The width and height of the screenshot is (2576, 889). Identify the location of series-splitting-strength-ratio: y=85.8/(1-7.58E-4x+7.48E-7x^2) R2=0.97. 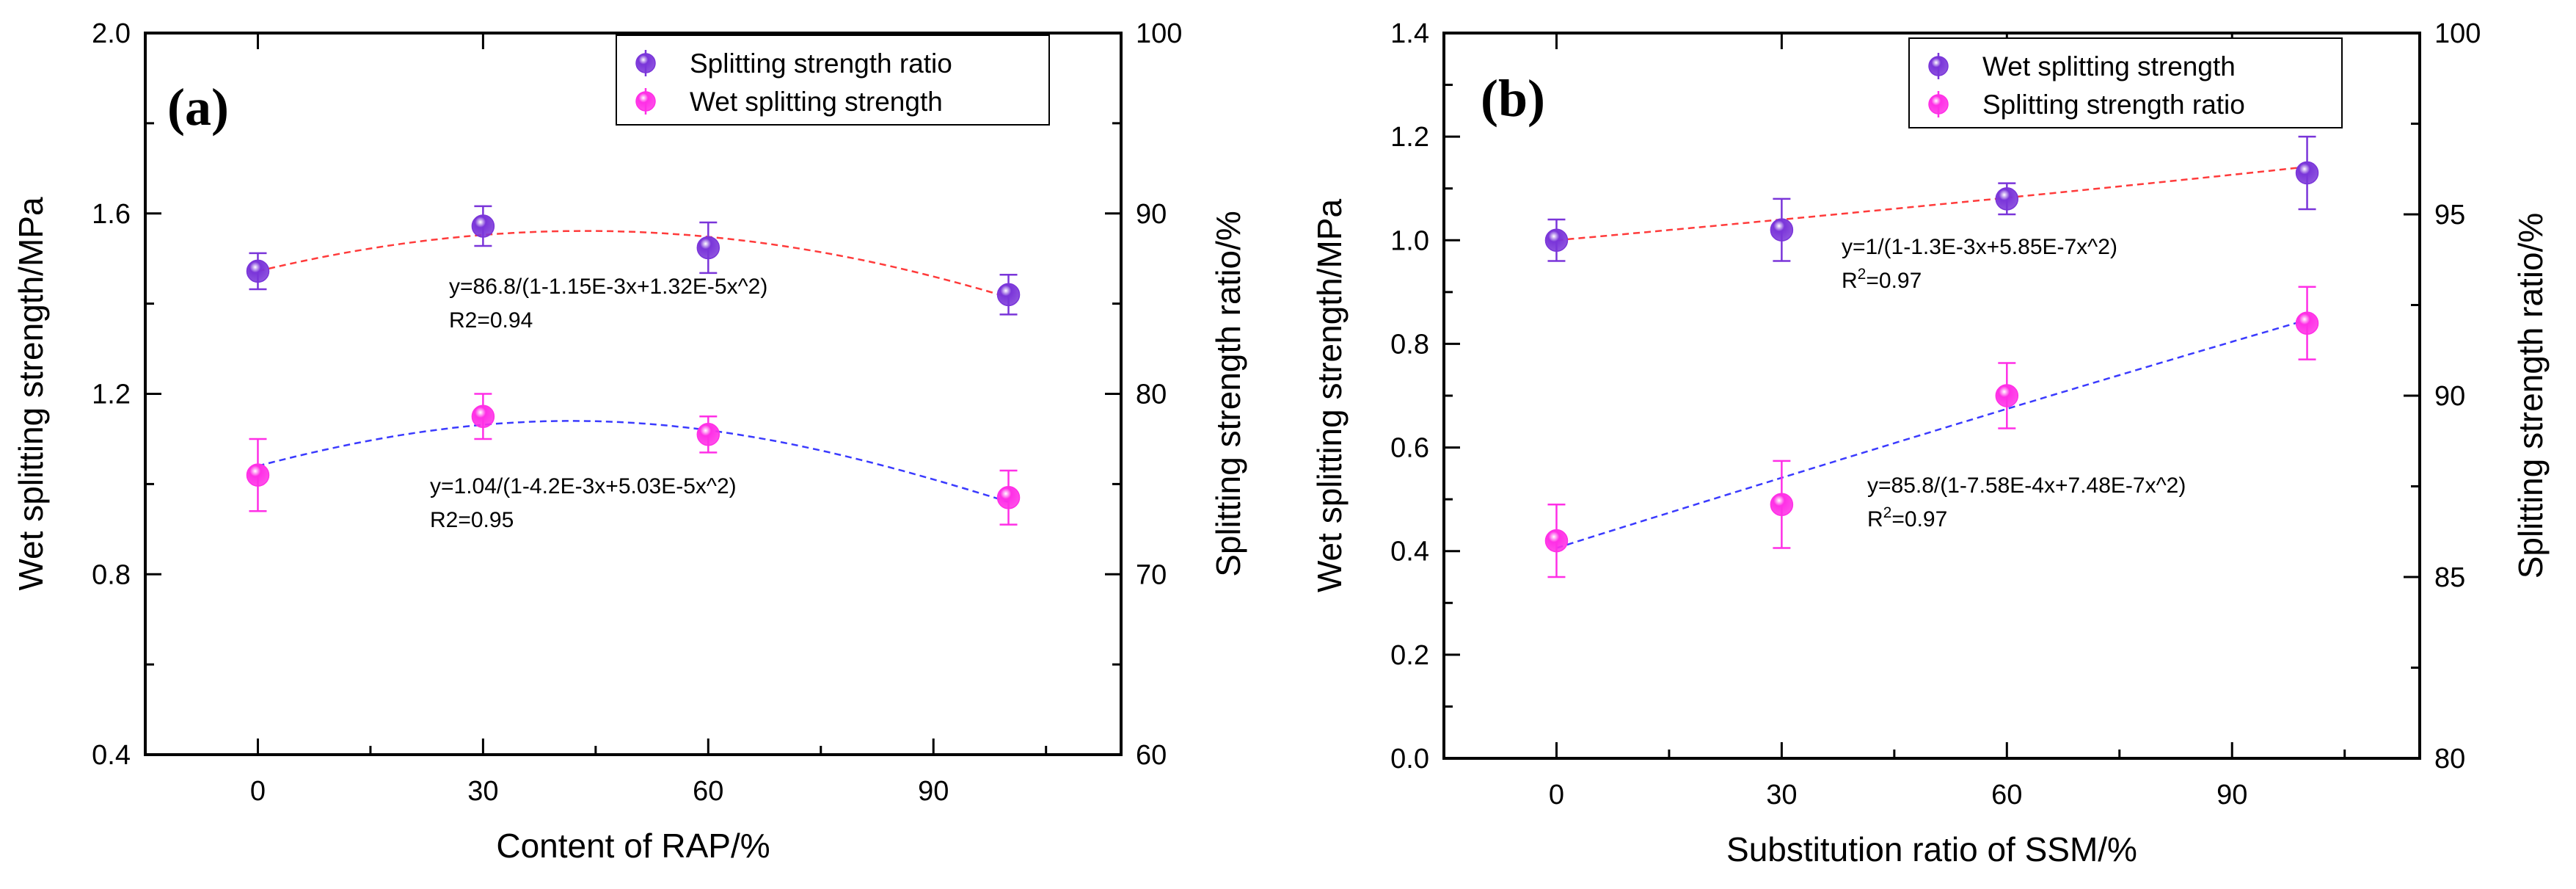
(1932, 432).